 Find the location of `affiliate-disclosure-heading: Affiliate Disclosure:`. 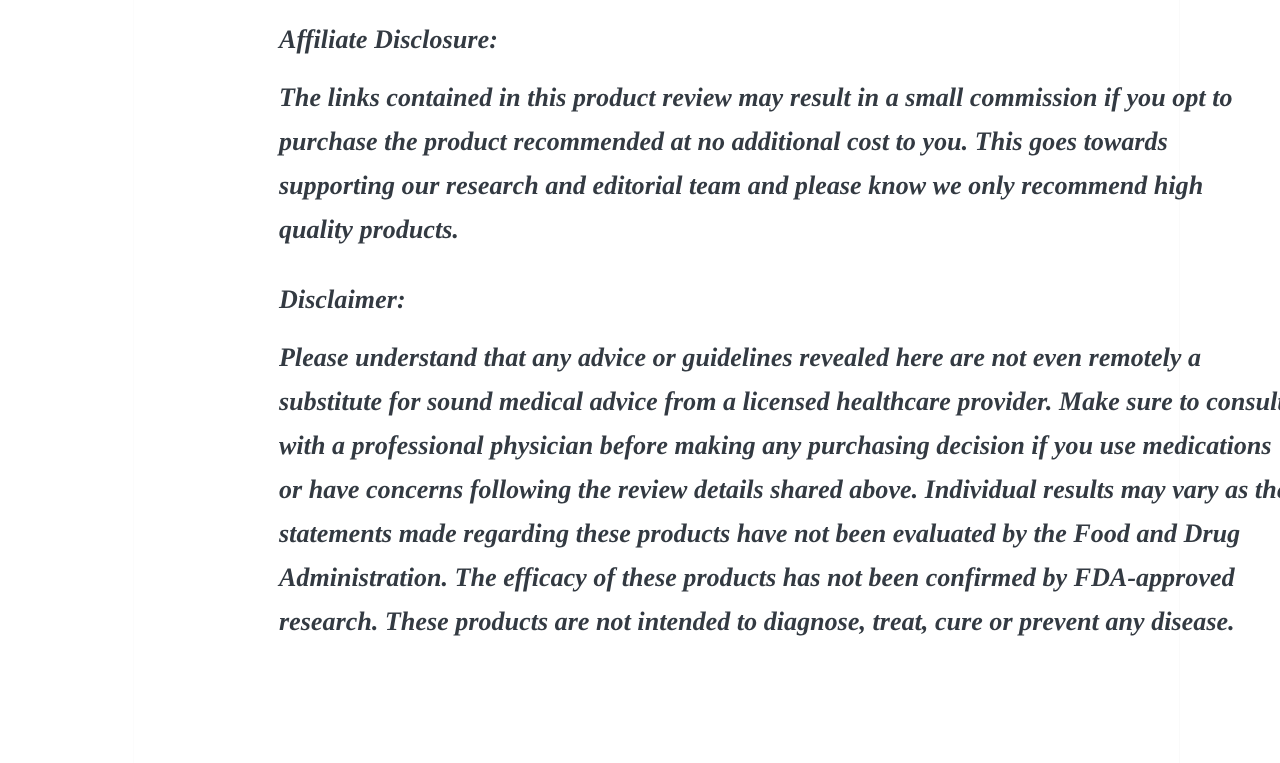

affiliate-disclosure-heading: Affiliate Disclosure: is located at coordinates (388, 39).